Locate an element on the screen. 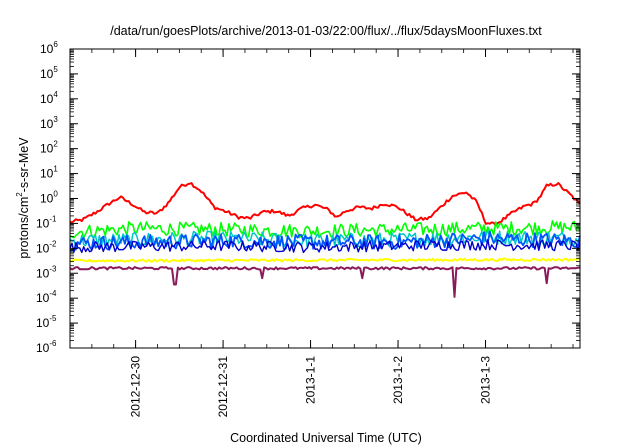 Image resolution: width=640 pixels, height=448 pixels. y-axis-label-sup: 2 is located at coordinates (19, 194).